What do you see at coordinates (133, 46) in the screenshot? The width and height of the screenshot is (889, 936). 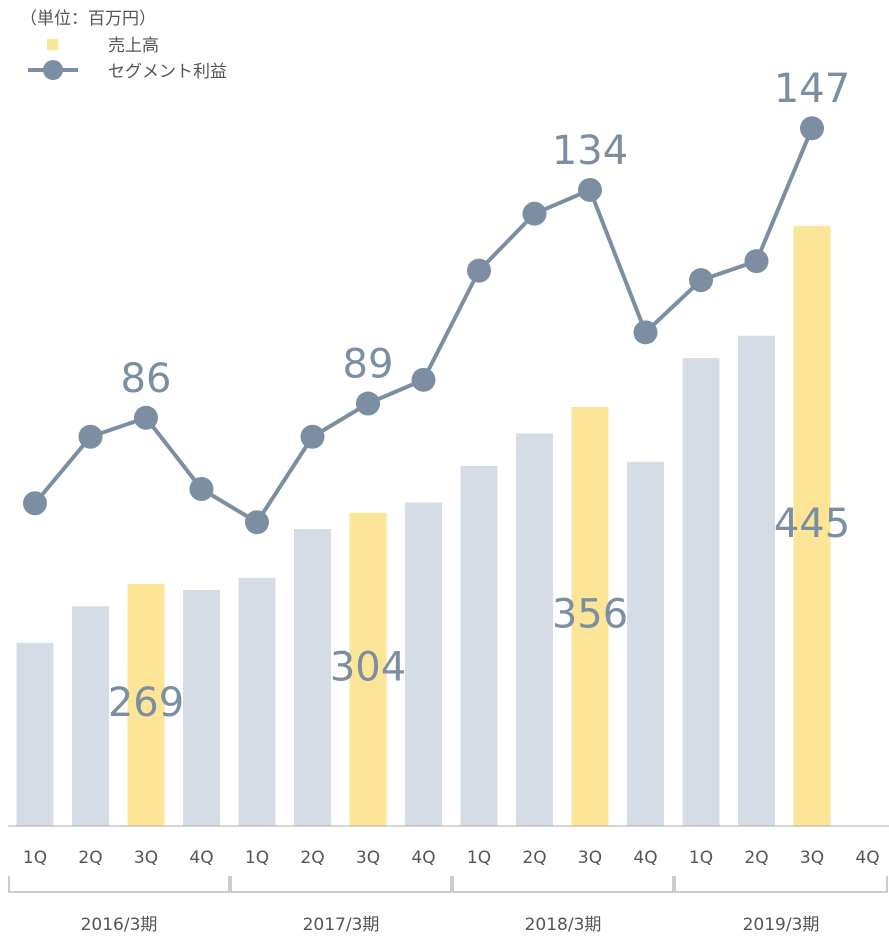 I see `legend-label: 売上高` at bounding box center [133, 46].